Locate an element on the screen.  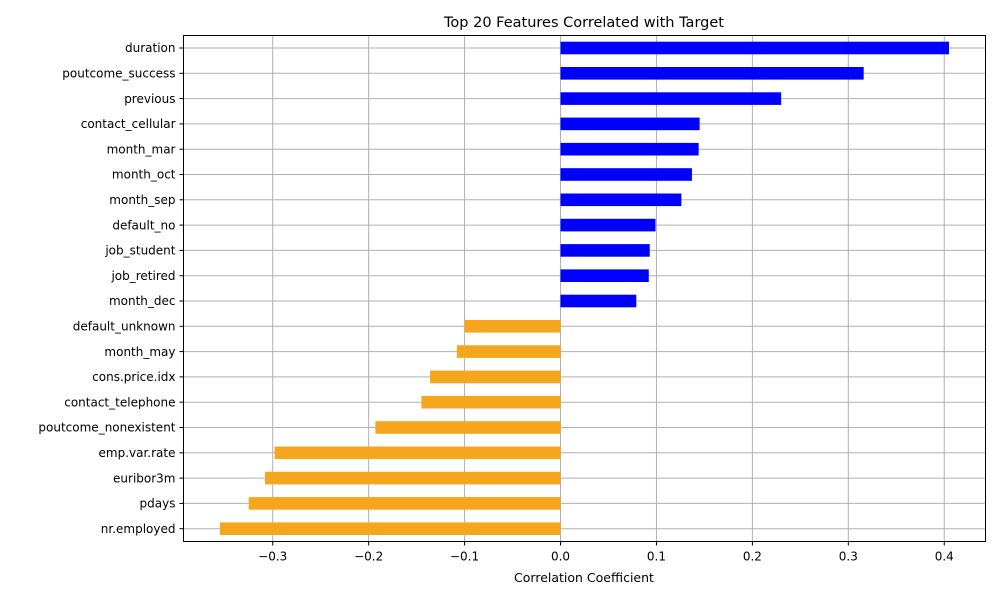
y-tick-label: emp.var.rate is located at coordinates (137, 453).